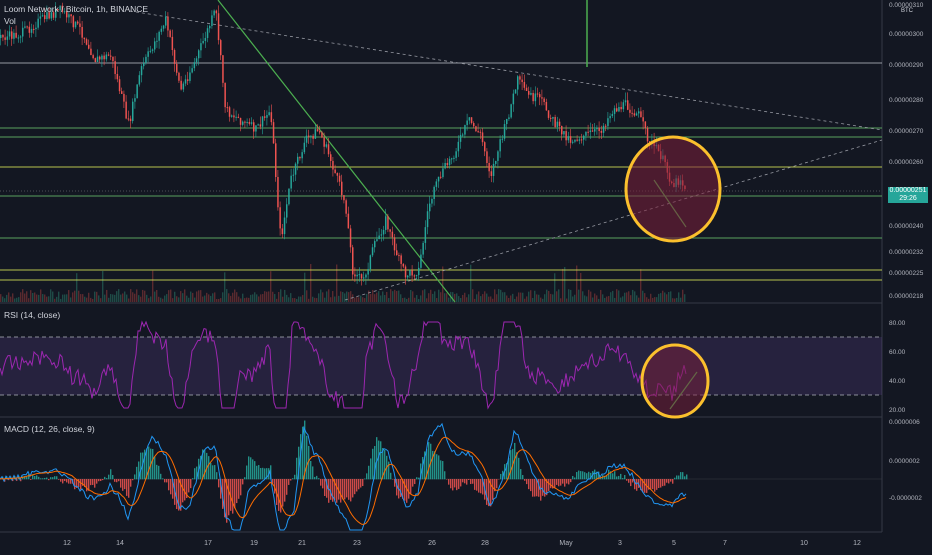 The width and height of the screenshot is (932, 555). What do you see at coordinates (32, 315) in the screenshot?
I see `rsi-label: RSI (14, close)` at bounding box center [32, 315].